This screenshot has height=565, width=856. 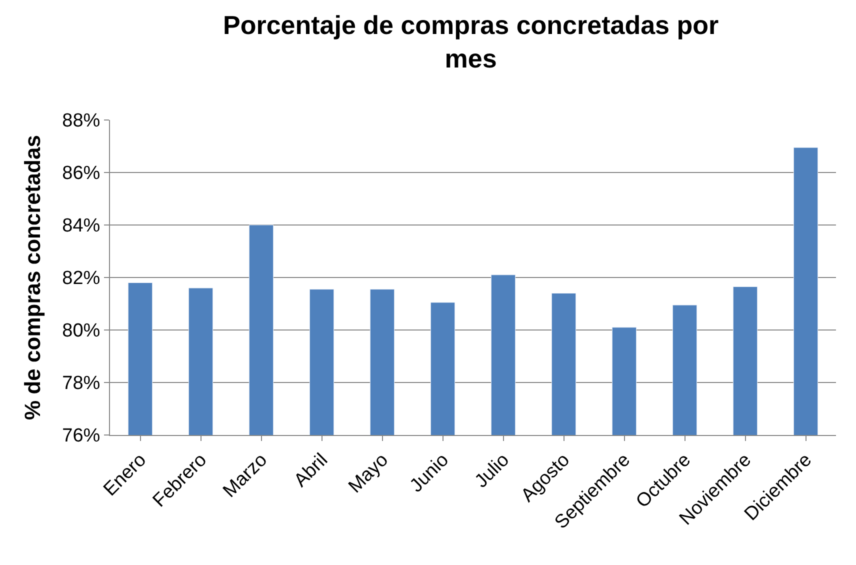 I want to click on y-tick-label: 88%, so click(x=81, y=121).